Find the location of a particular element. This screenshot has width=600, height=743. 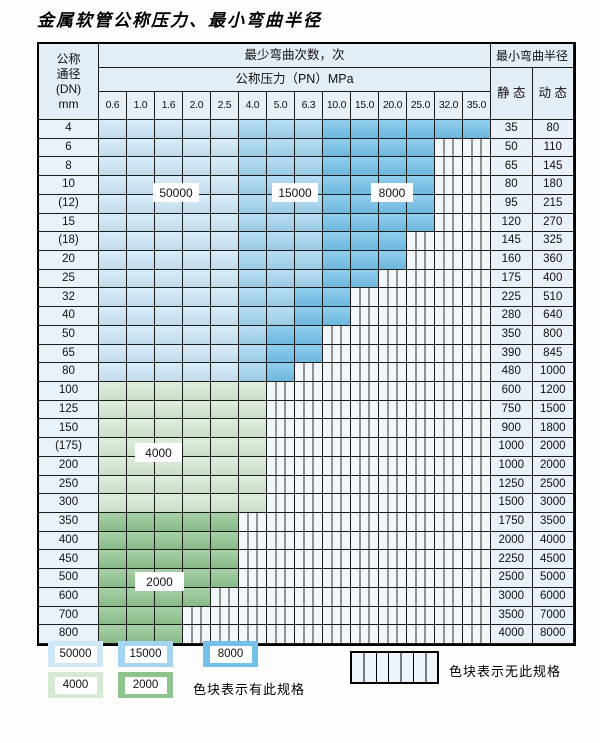

radius-header: 最小弯曲半径 is located at coordinates (532, 56).